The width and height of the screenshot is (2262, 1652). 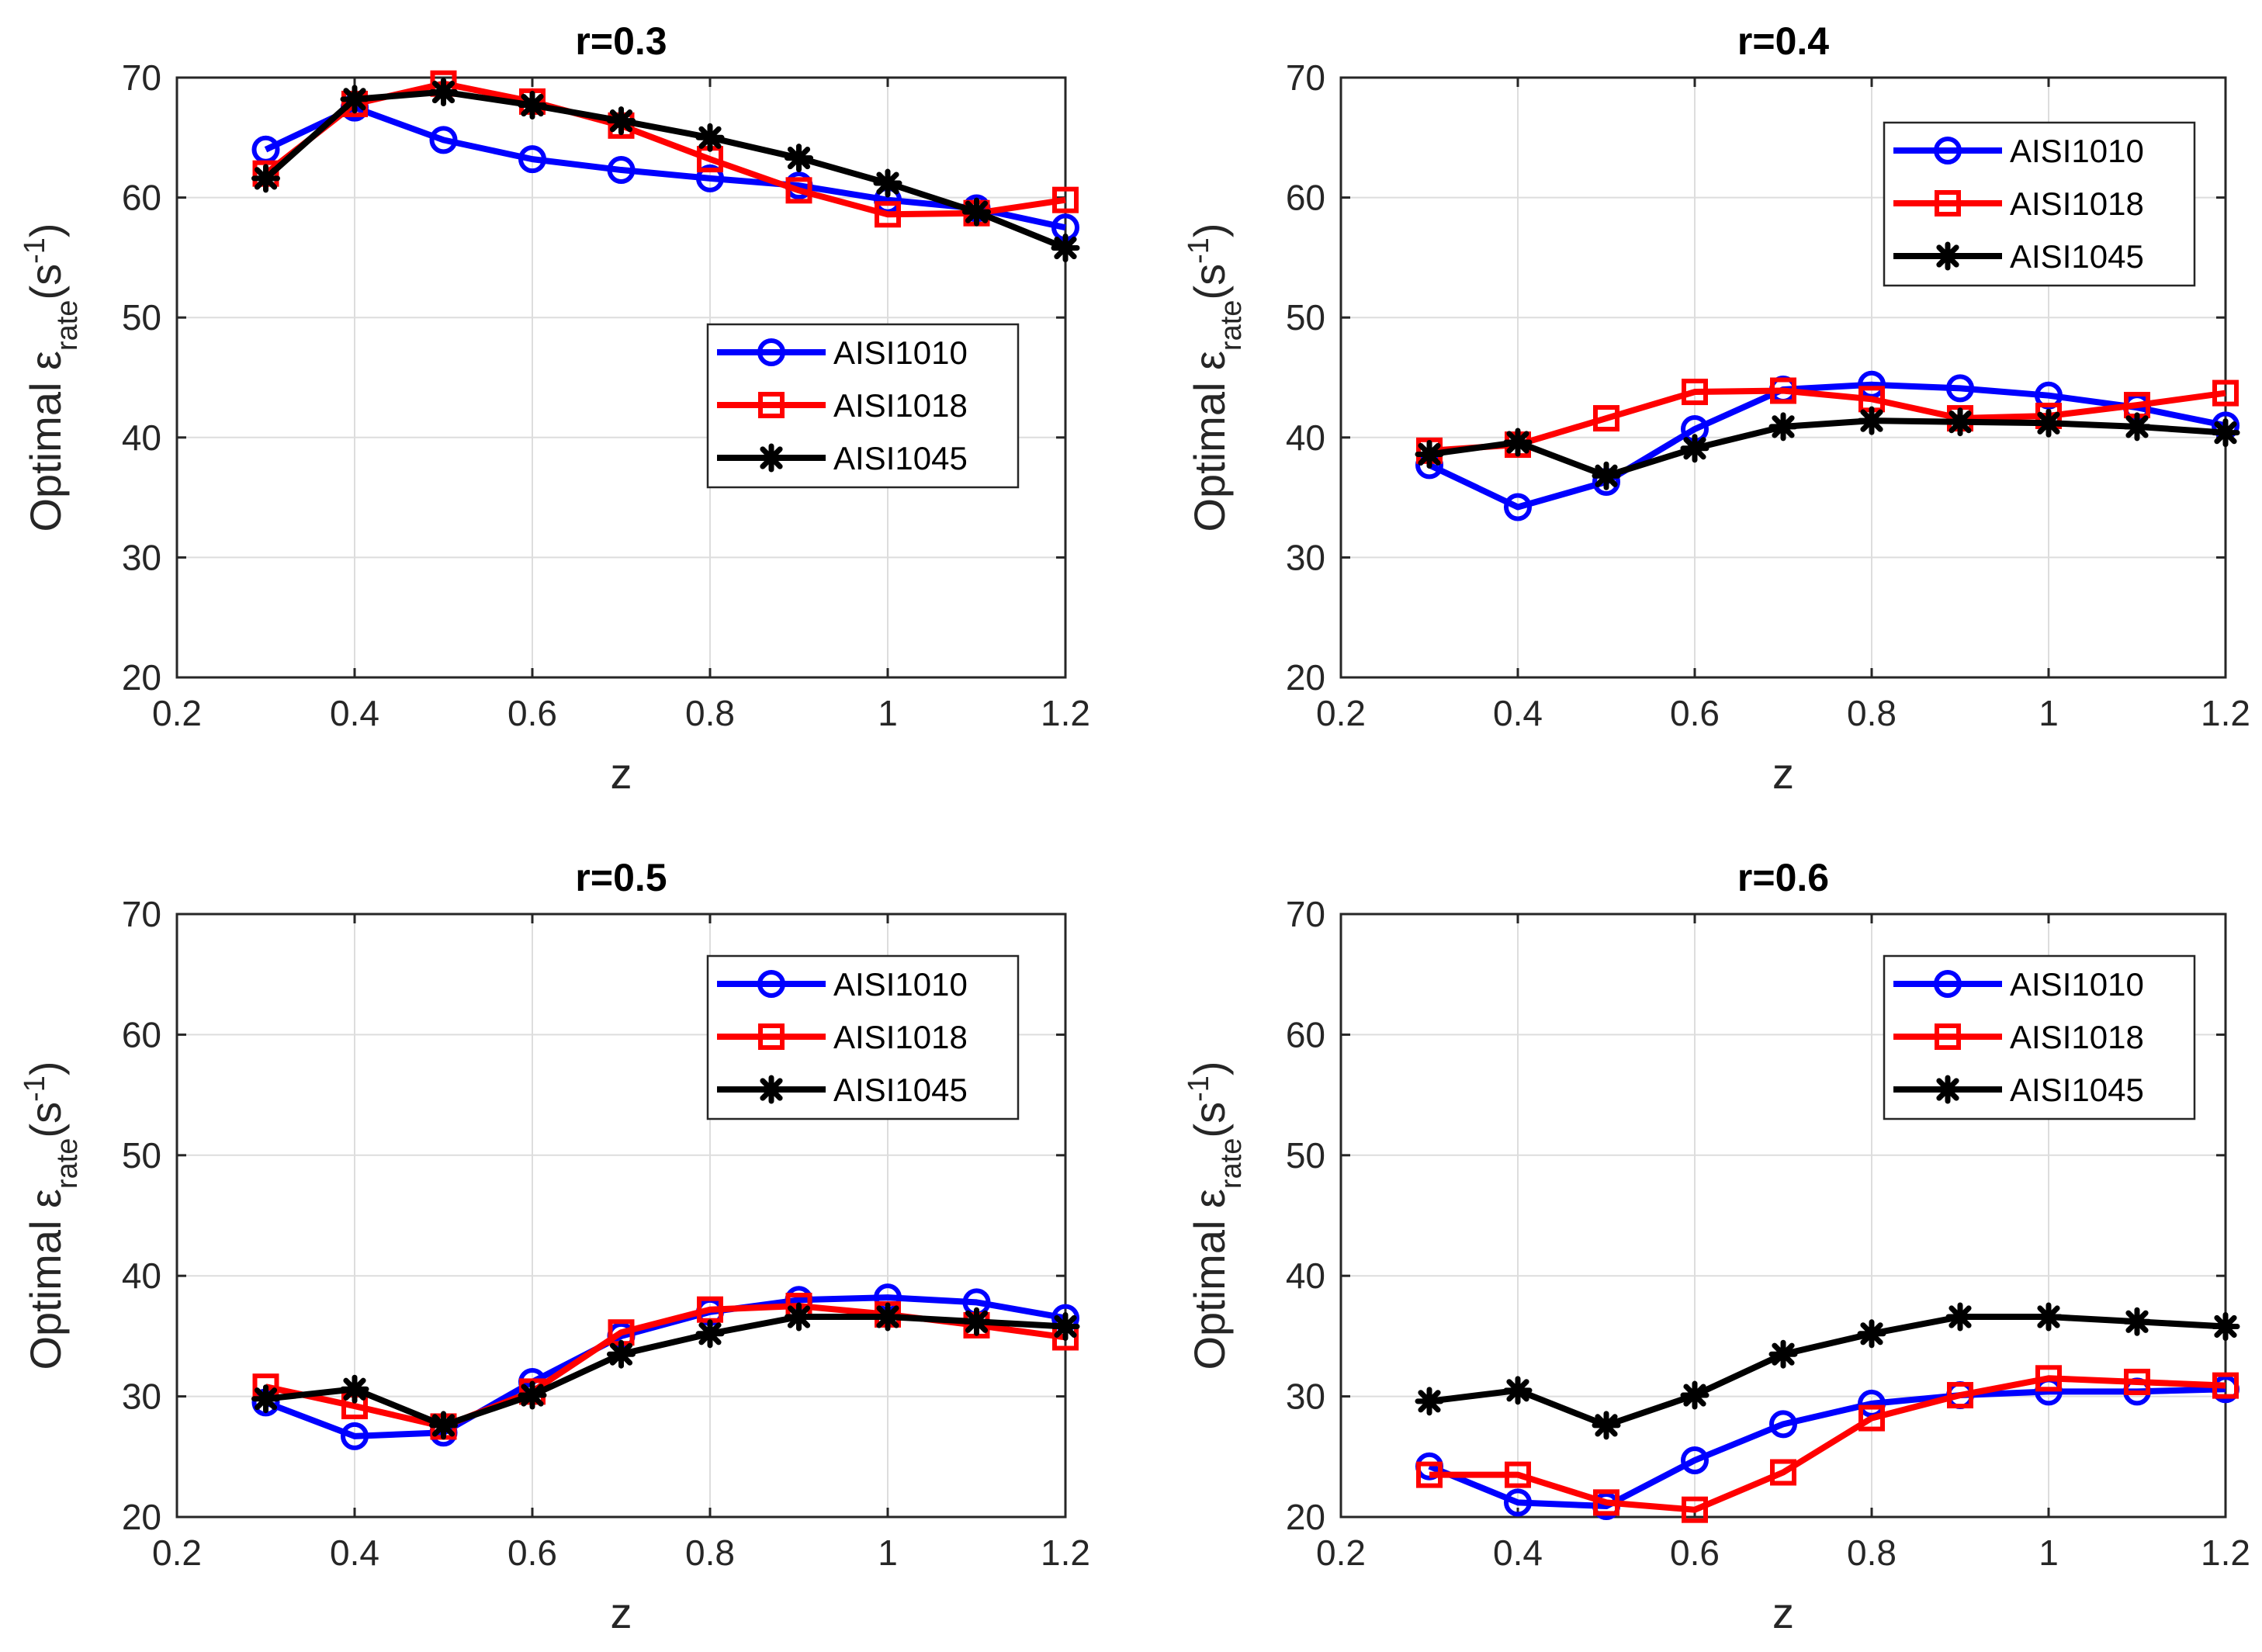 I want to click on y-tick-label: 40, so click(x=141, y=1275).